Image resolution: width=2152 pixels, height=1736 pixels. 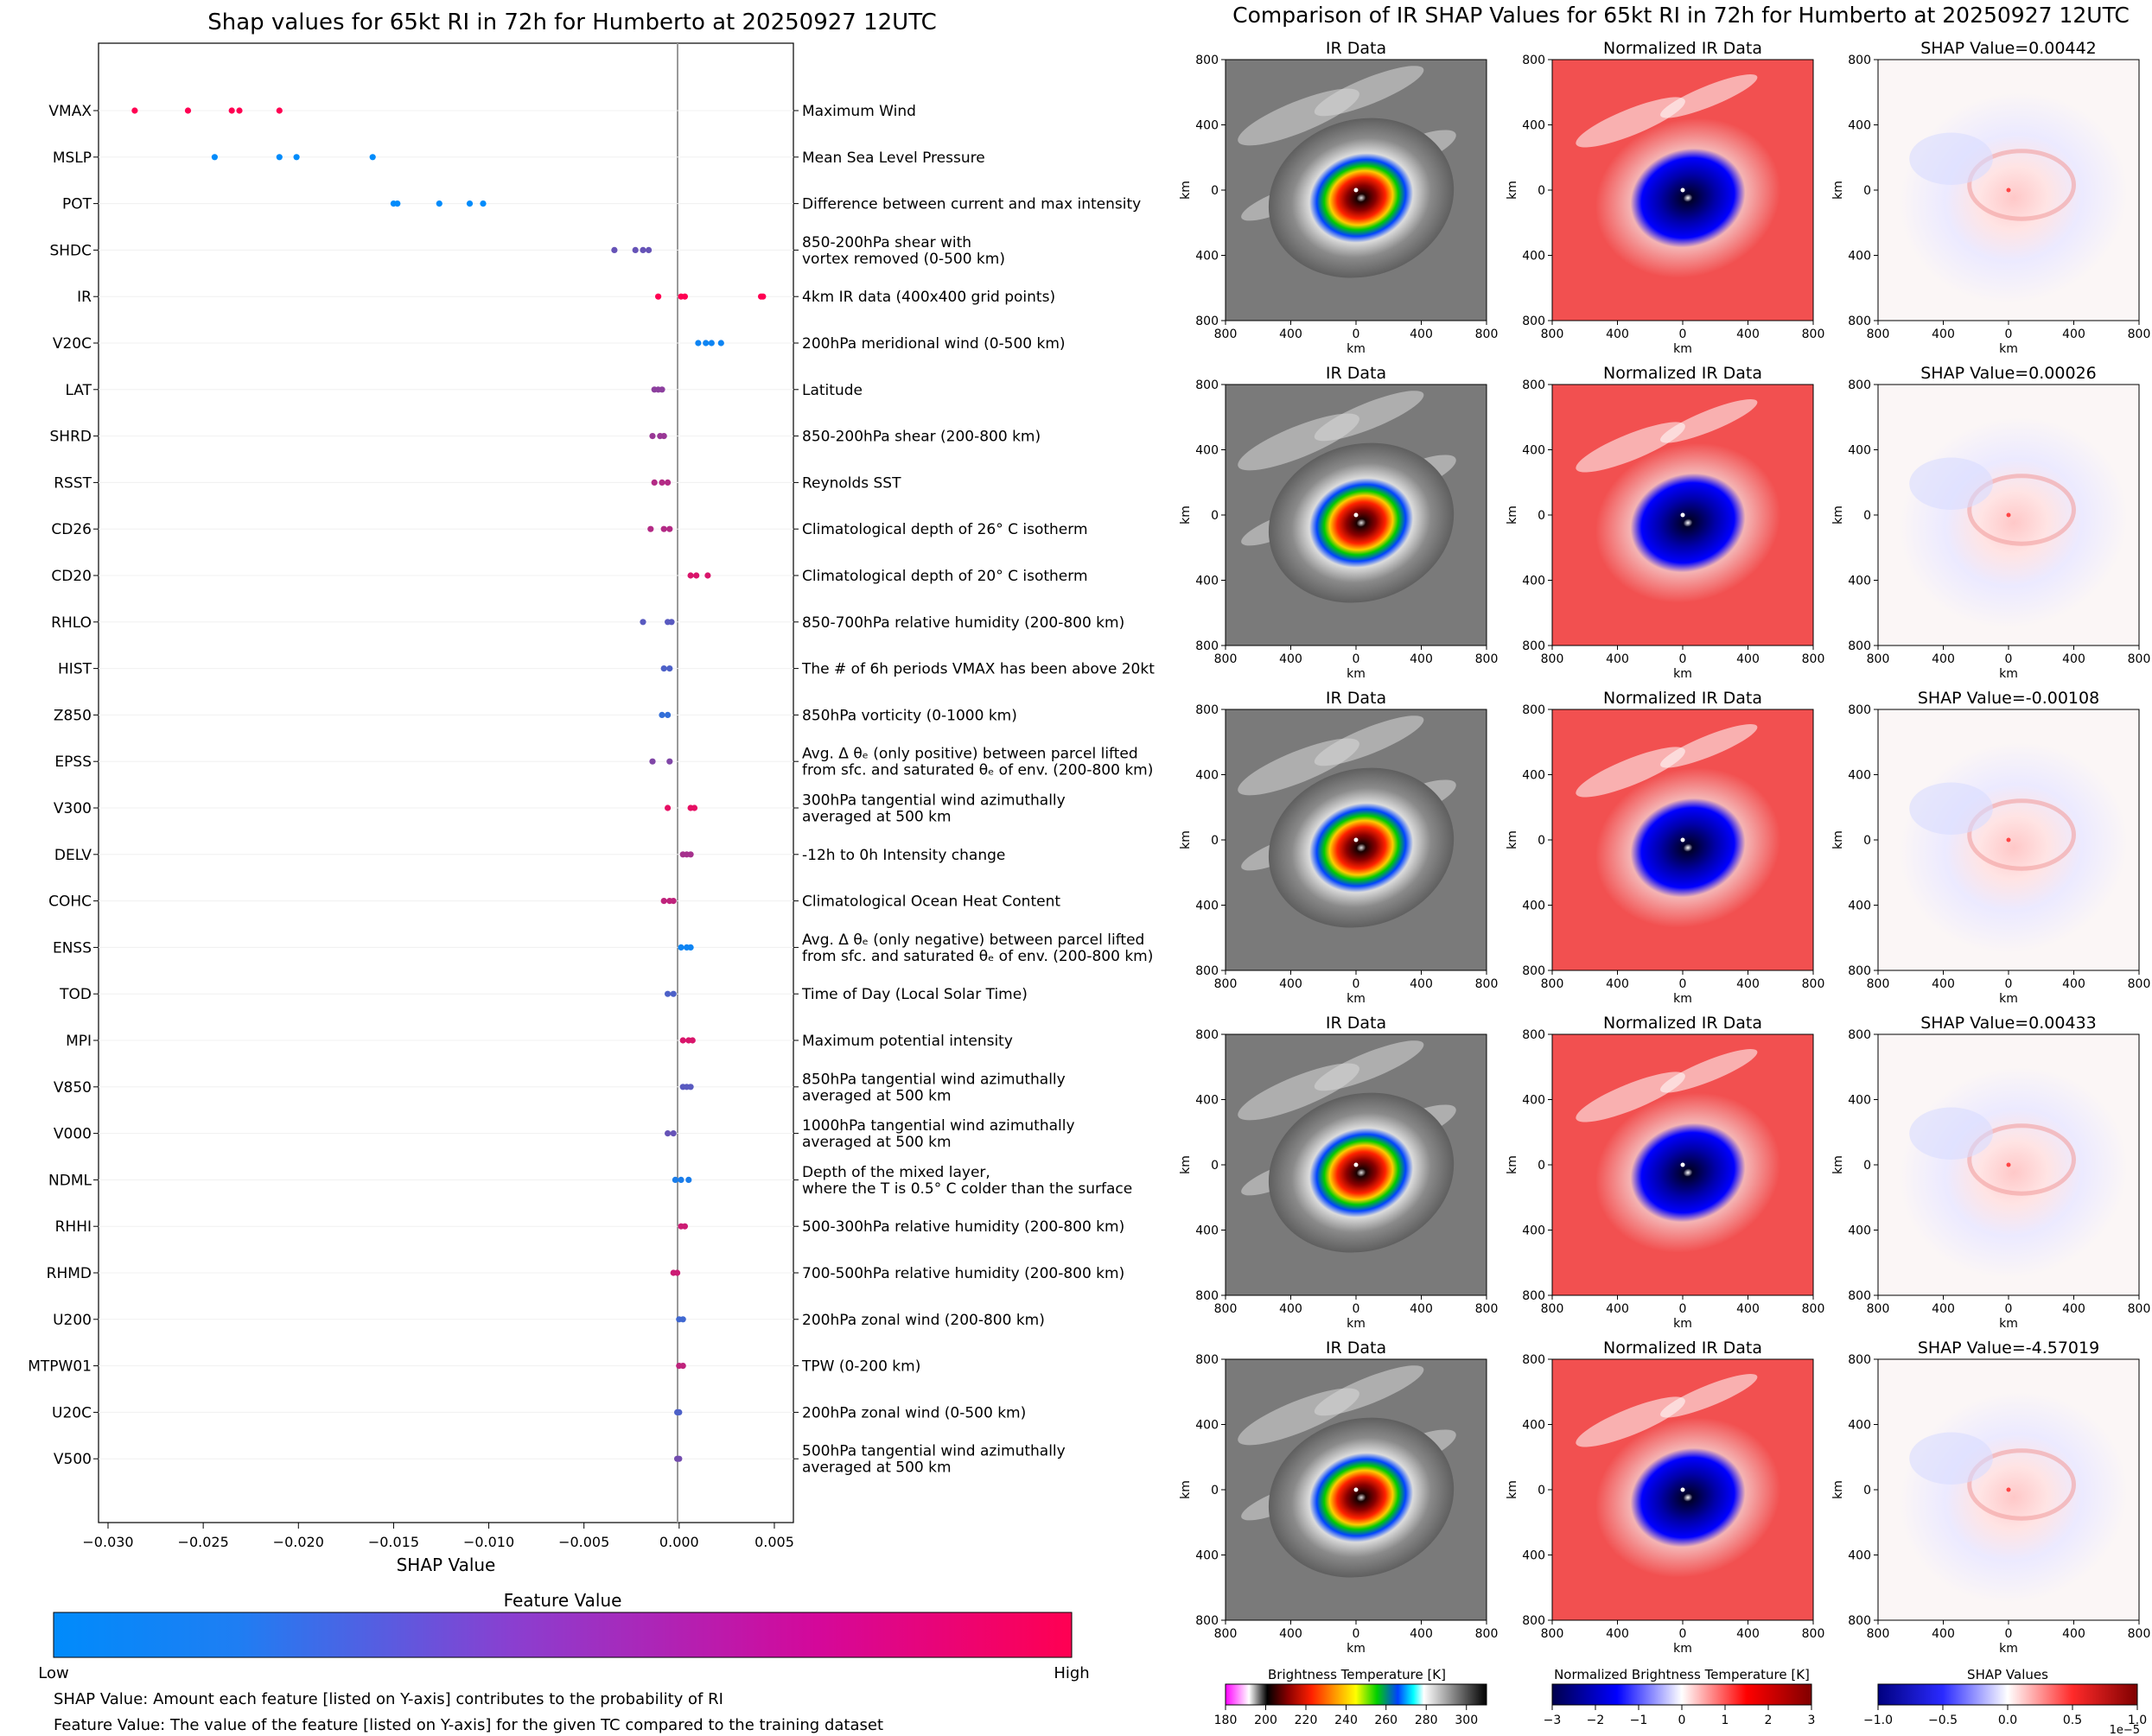 I want to click on panel-title: SHAP Value=-0.00108, so click(x=2008, y=698).